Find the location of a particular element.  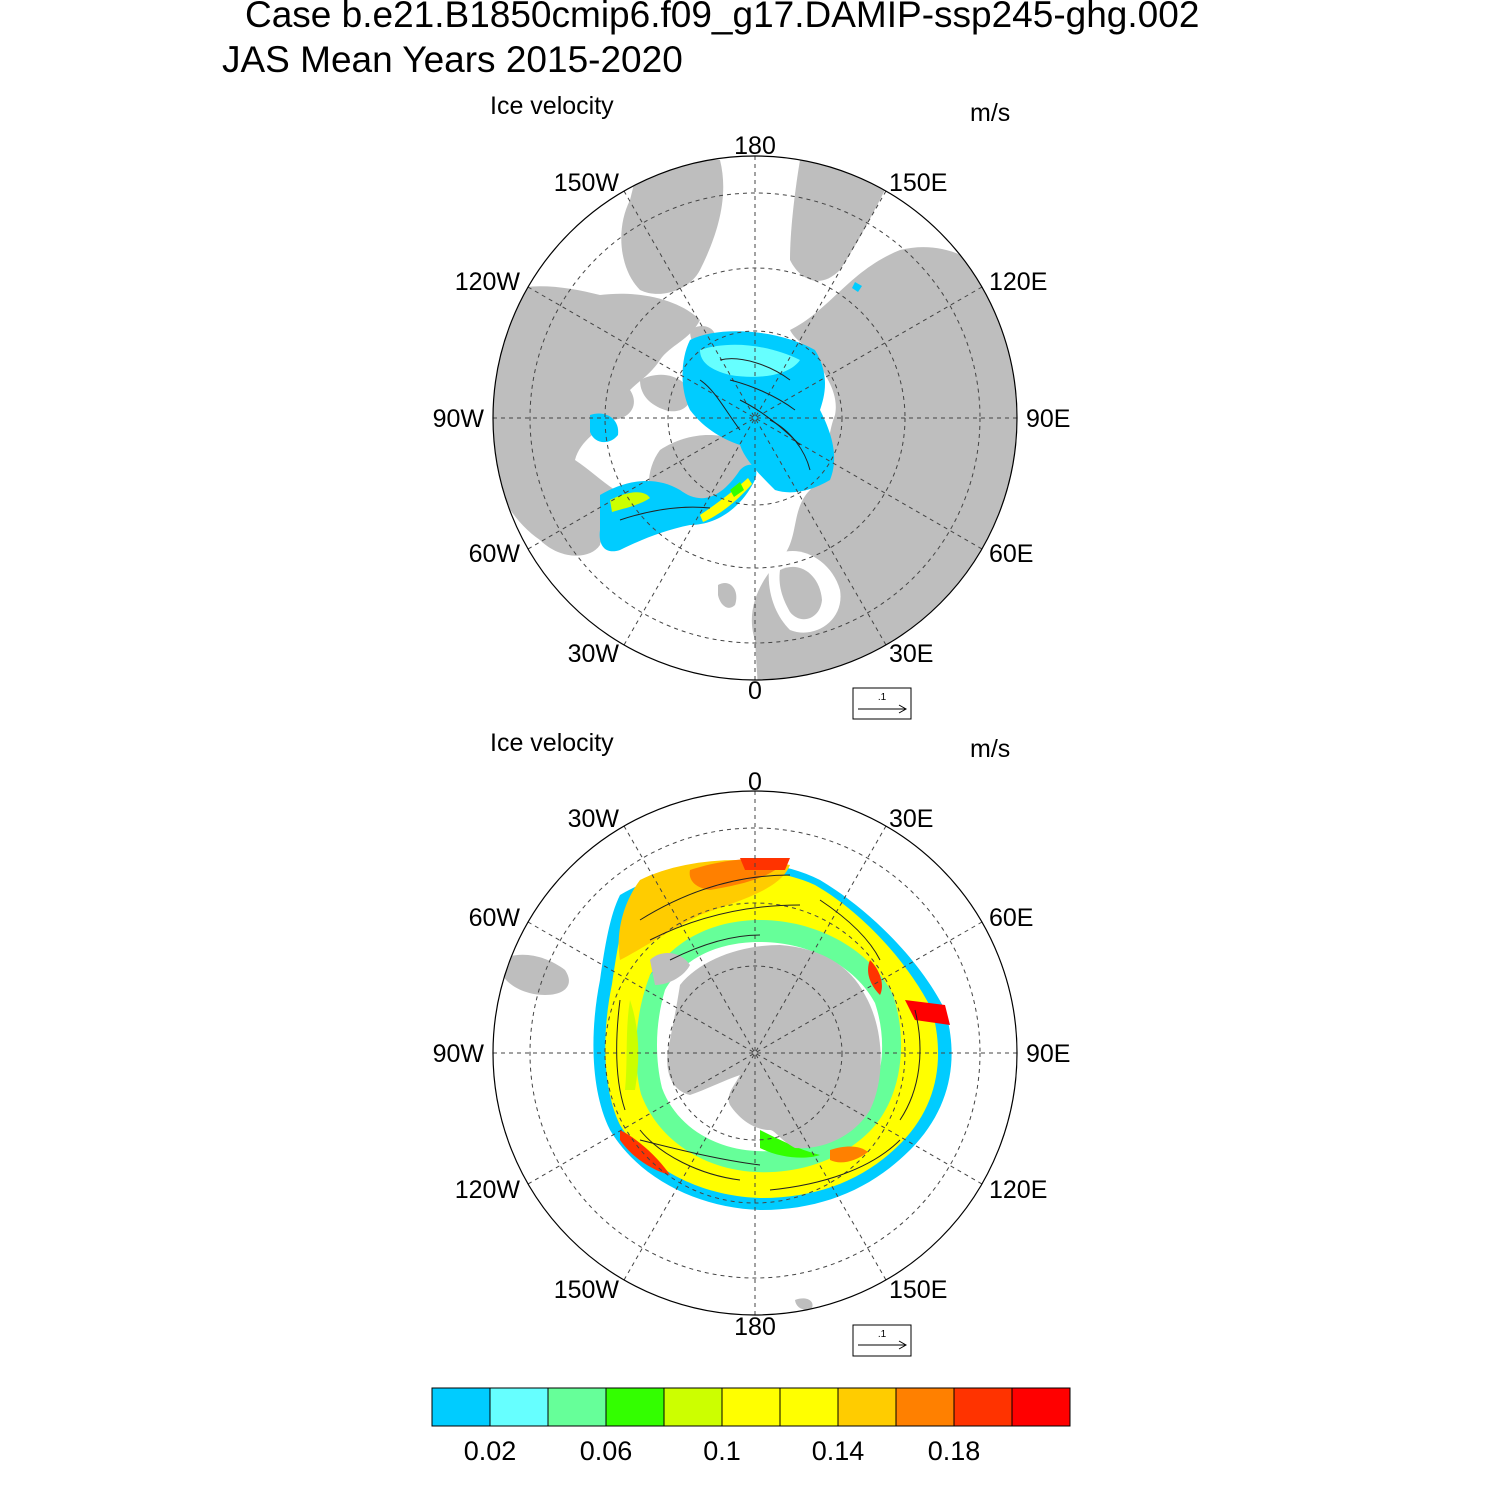

figure-title-period: JAS Mean Years 2015-2020 is located at coordinates (452, 59).